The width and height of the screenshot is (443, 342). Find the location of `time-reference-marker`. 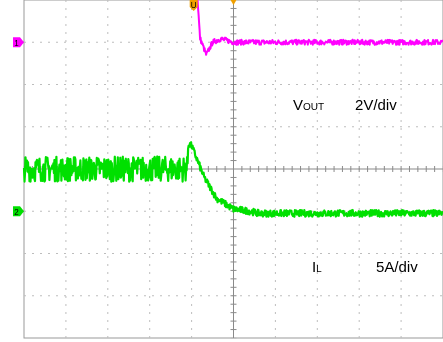

time-reference-marker is located at coordinates (233, 2).